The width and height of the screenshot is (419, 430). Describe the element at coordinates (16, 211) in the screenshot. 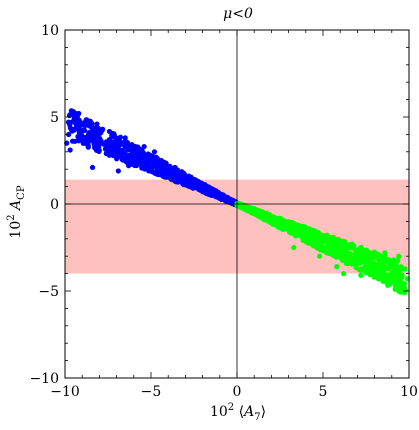

I see `y-axis-label: 102 ACP` at that location.